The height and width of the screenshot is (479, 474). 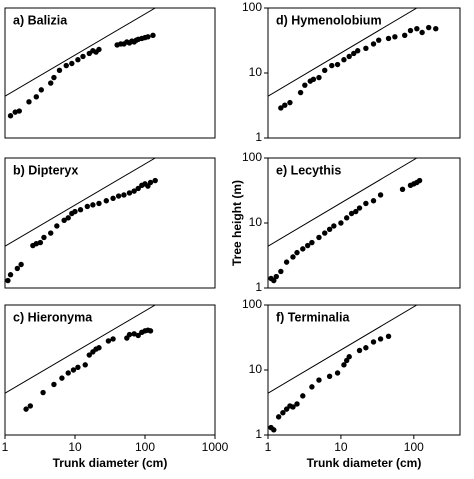 I want to click on y-axis-label: Tree height (m), so click(x=237, y=223).